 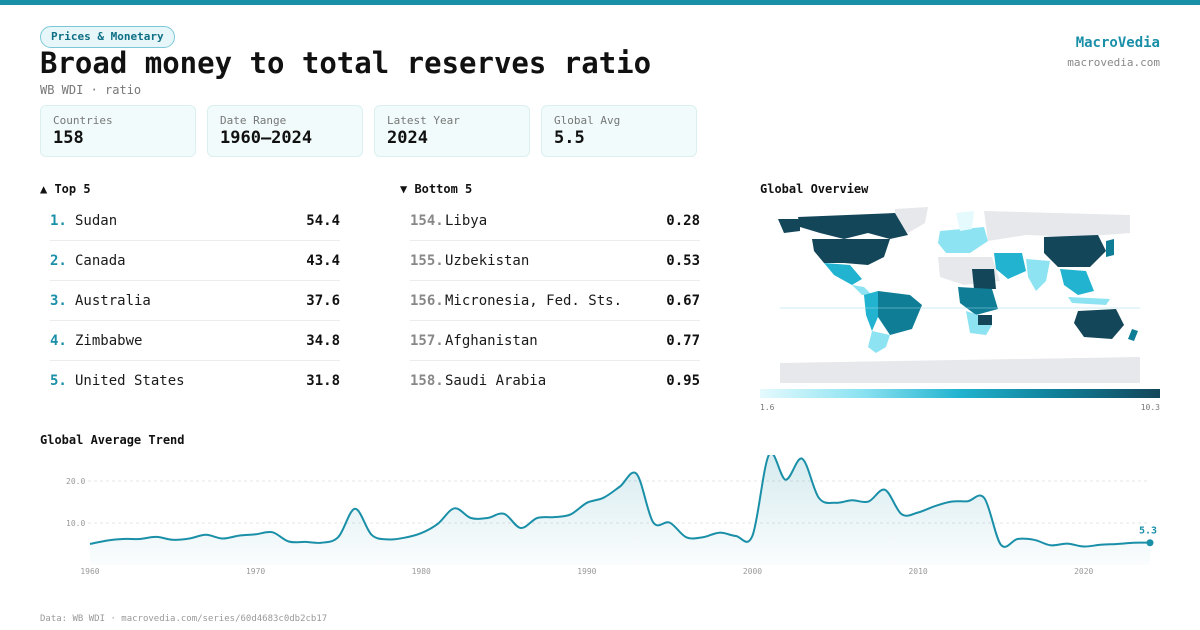 What do you see at coordinates (195, 381) in the screenshot?
I see `top5-row: 5. United States 31.8` at bounding box center [195, 381].